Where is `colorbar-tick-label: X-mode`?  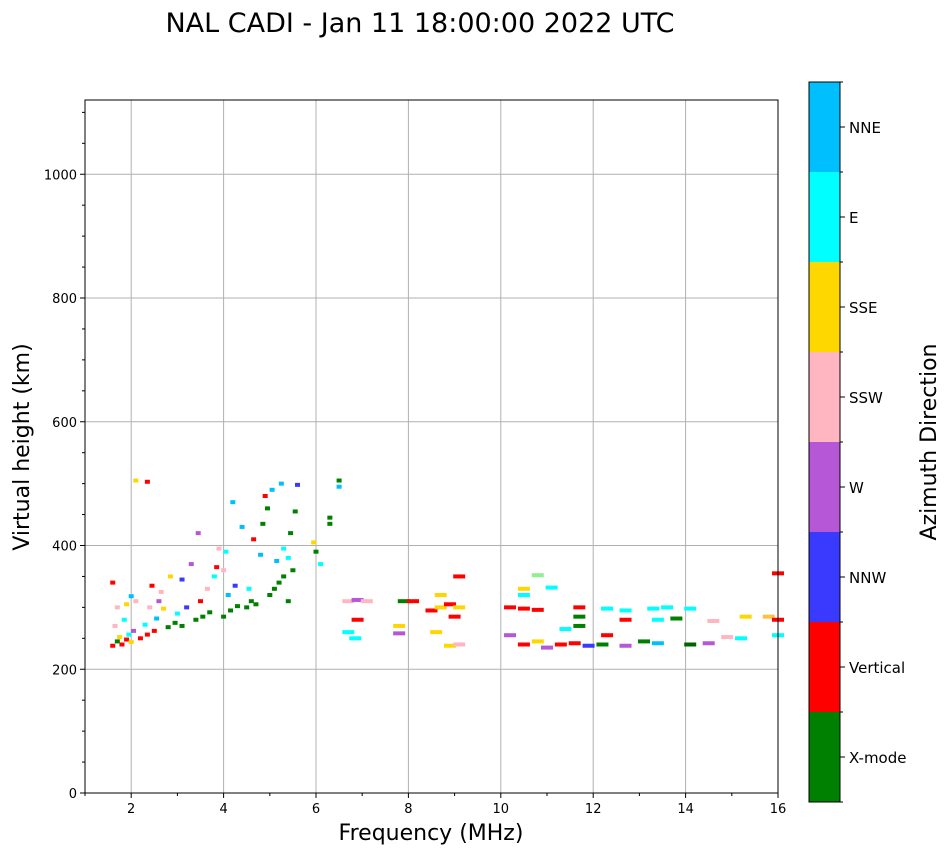 colorbar-tick-label: X-mode is located at coordinates (877, 758).